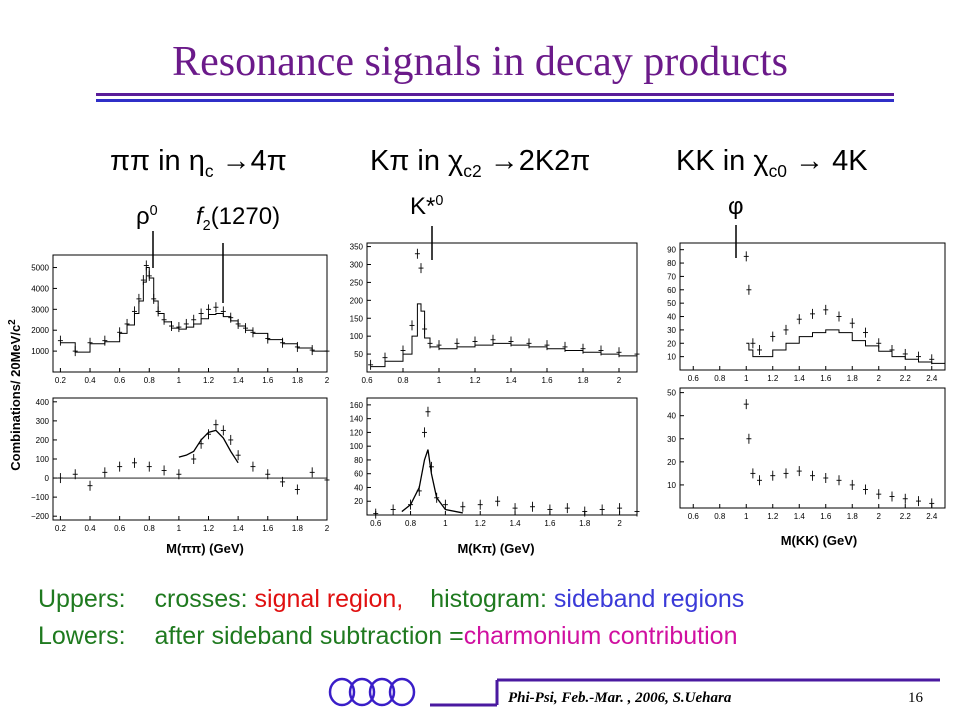 Image resolution: width=960 pixels, height=720 pixels. I want to click on y-tick-label: −100, so click(40, 497).